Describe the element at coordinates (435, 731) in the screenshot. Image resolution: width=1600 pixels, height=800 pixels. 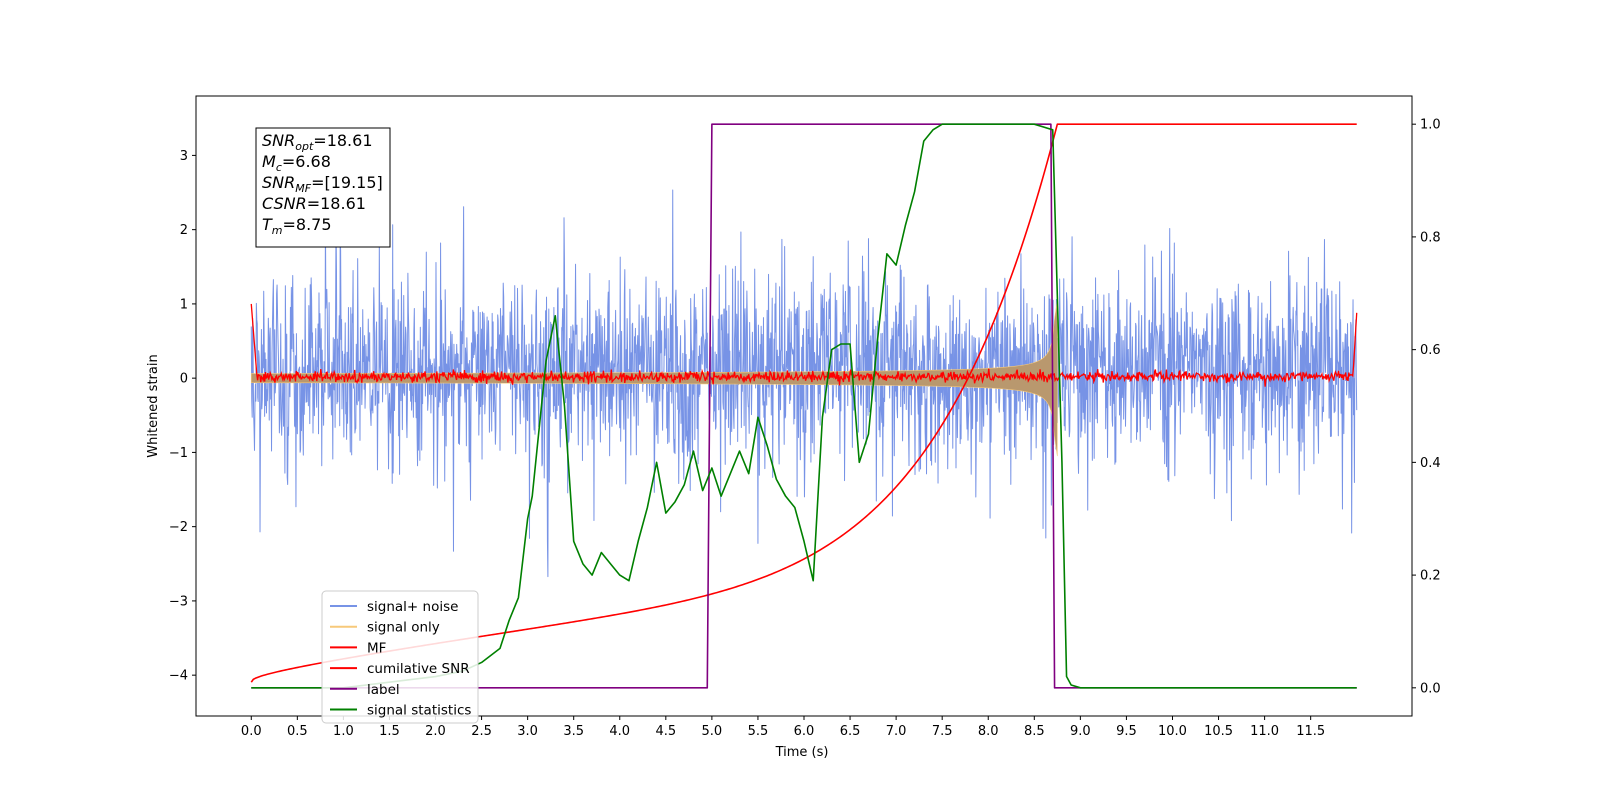
I see `x-tick-label: 2.0` at that location.